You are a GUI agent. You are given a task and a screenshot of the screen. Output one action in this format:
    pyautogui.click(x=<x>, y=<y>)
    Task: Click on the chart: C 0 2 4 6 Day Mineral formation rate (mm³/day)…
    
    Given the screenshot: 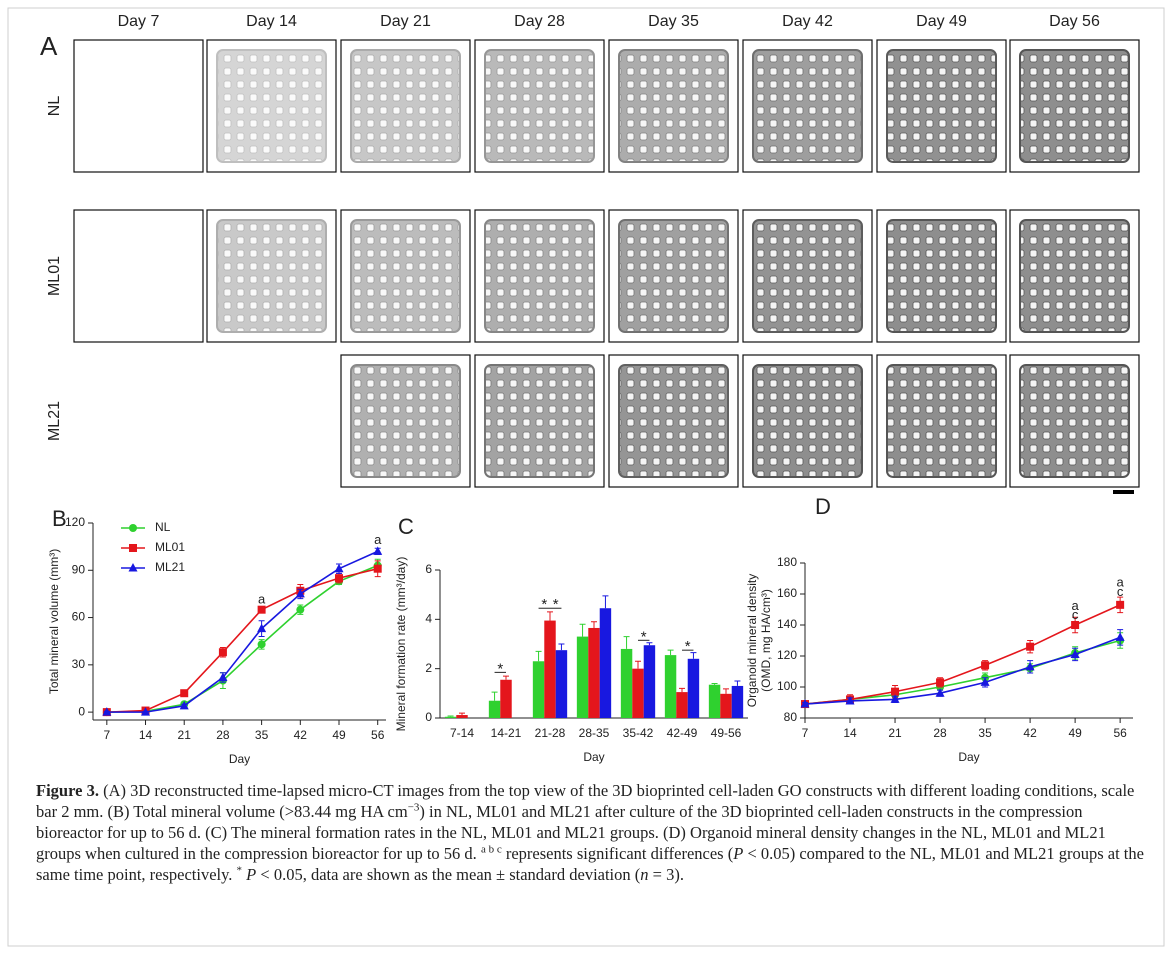 What is the action you would take?
    pyautogui.click(x=571, y=639)
    